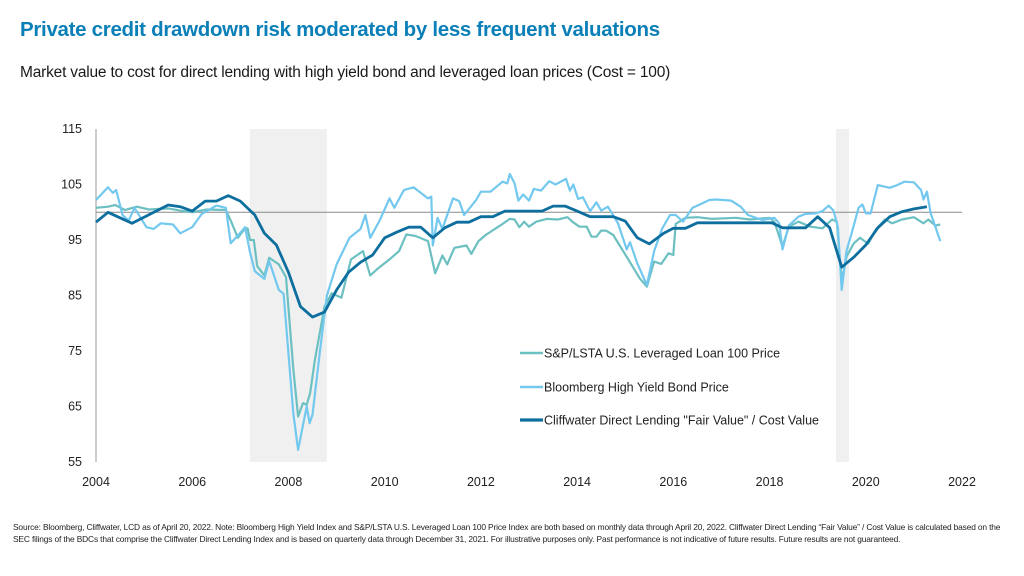 The width and height of the screenshot is (1024, 576). Describe the element at coordinates (72, 129) in the screenshot. I see `y-tick-label: 115` at that location.